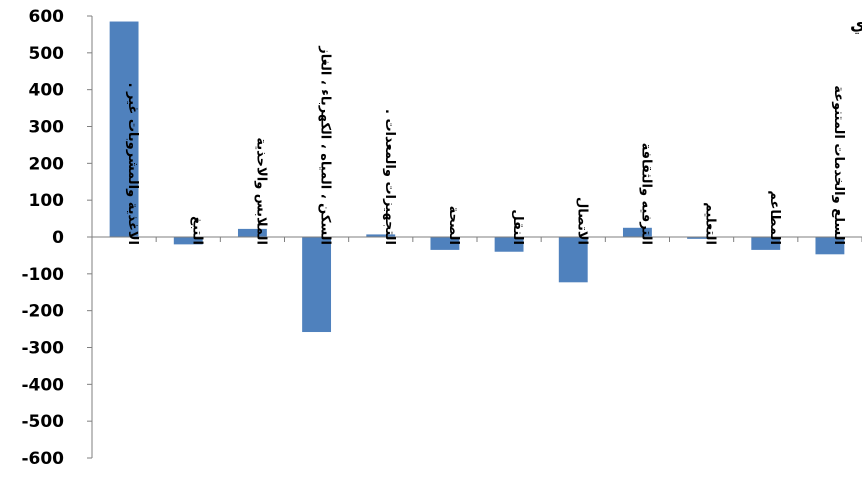  What do you see at coordinates (710, 223) in the screenshot?
I see `category-label: التعليم` at bounding box center [710, 223].